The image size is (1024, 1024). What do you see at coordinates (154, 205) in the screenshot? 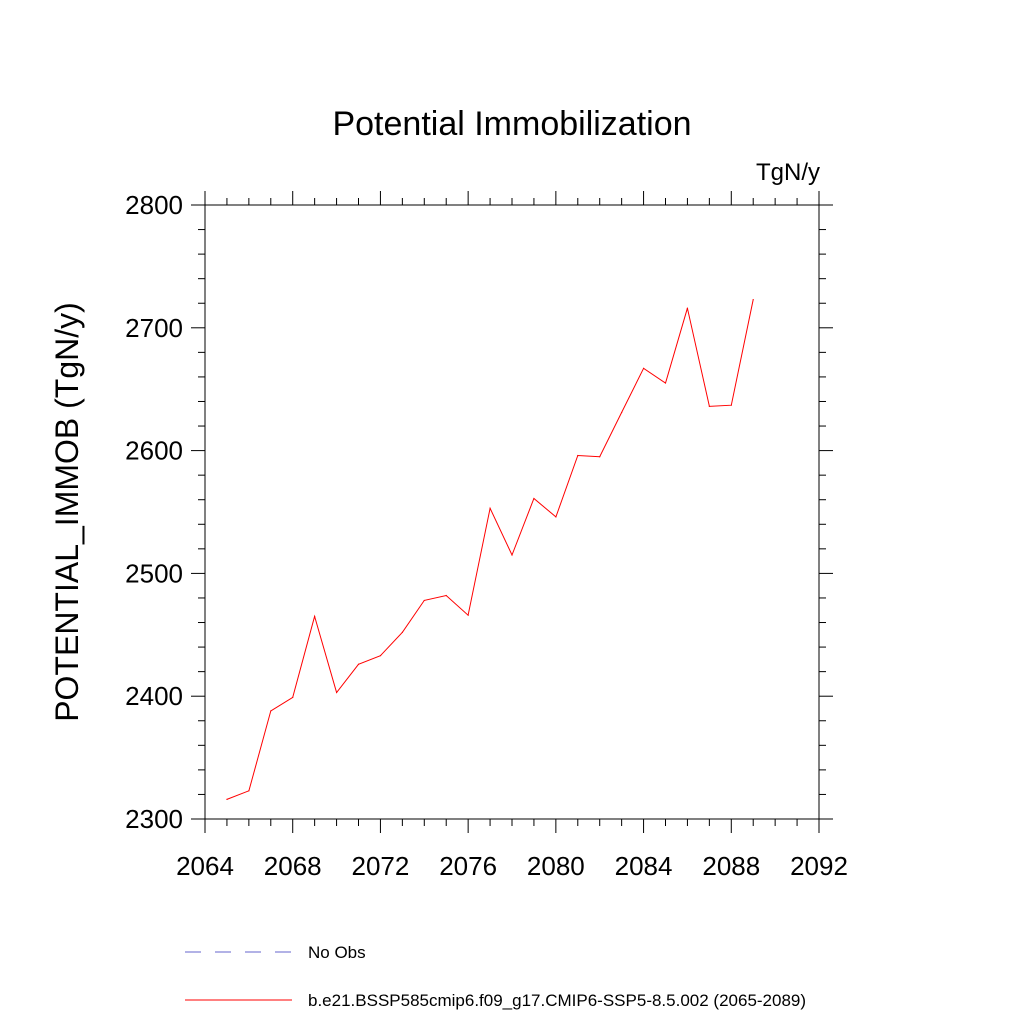
I see `y-tick-label: 2800` at bounding box center [154, 205].